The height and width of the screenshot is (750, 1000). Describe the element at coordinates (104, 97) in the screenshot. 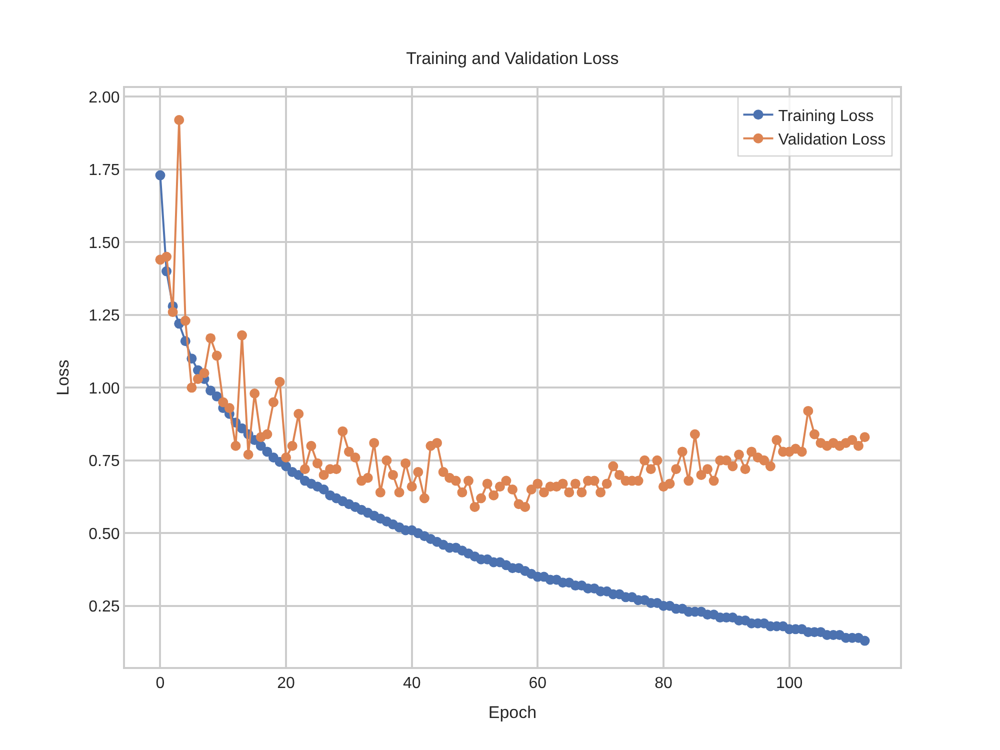

I see `y-tick-label: 2.00` at that location.